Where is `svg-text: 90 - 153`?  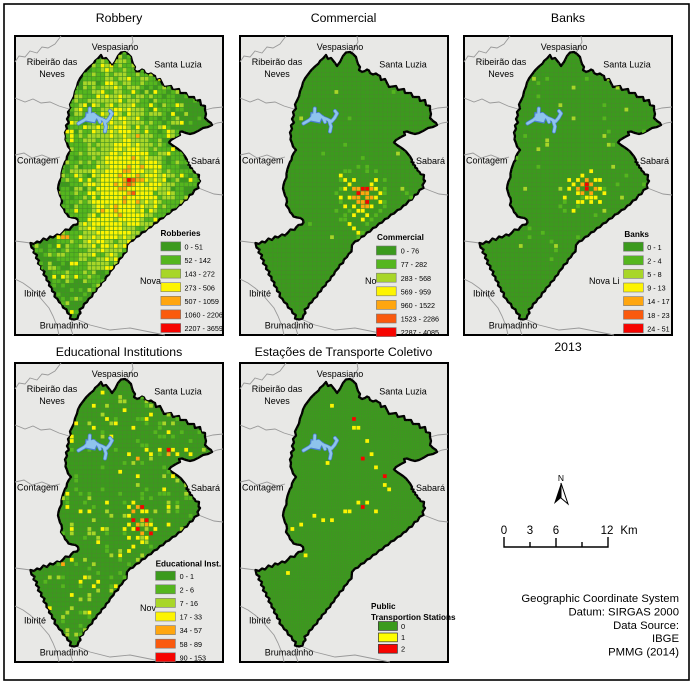 svg-text: 90 - 153 is located at coordinates (193, 657).